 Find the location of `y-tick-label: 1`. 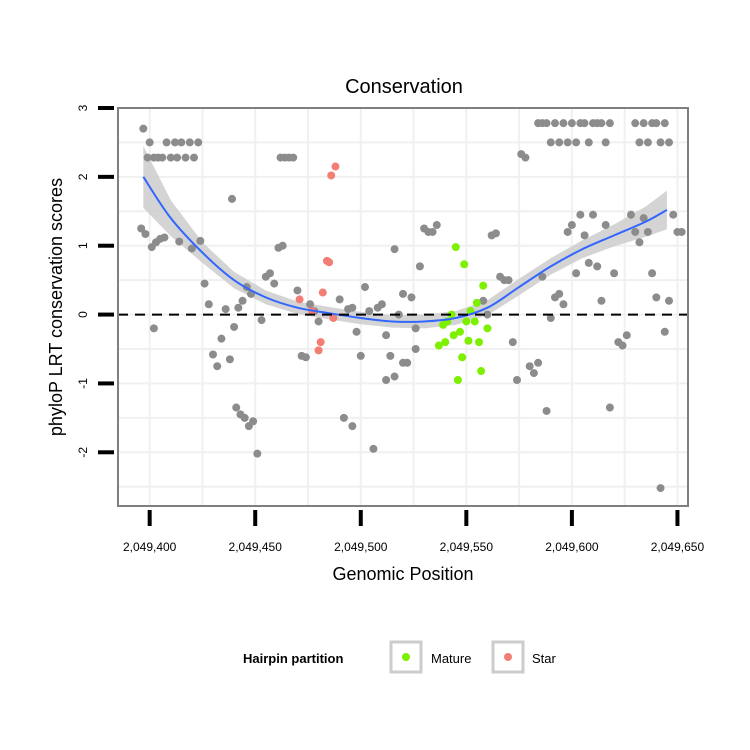

y-tick-label: 1 is located at coordinates (83, 245).